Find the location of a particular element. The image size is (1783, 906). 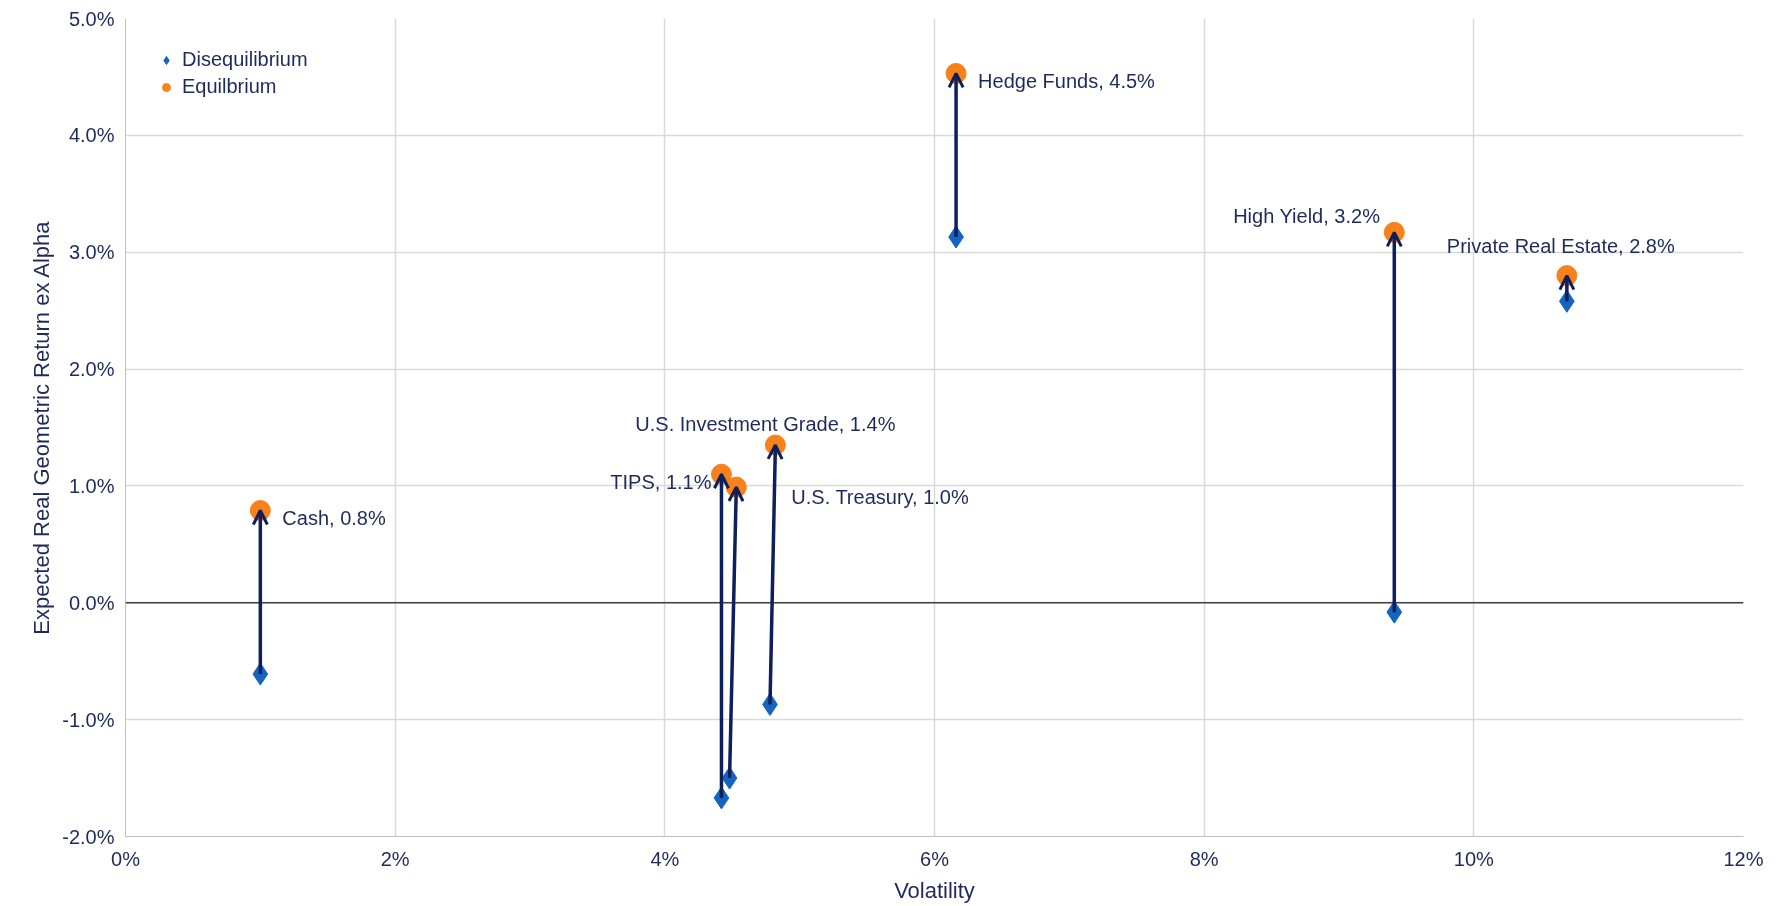

legend-label: Equilbrium is located at coordinates (229, 86).